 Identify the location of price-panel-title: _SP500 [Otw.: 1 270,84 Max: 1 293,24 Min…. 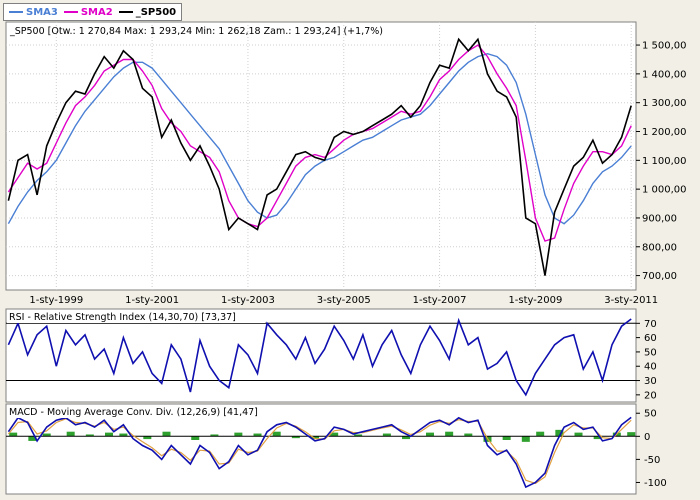
(196, 31).